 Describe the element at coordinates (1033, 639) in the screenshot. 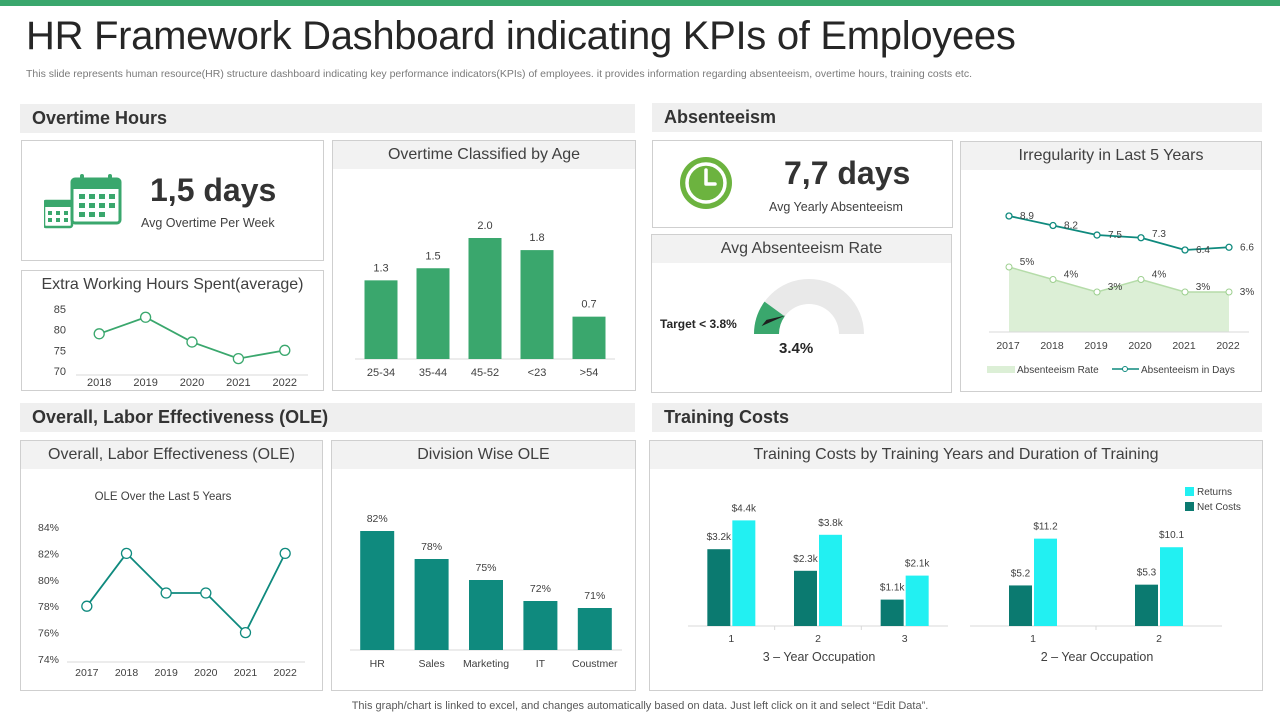

I see `x-tick-label: 1` at that location.